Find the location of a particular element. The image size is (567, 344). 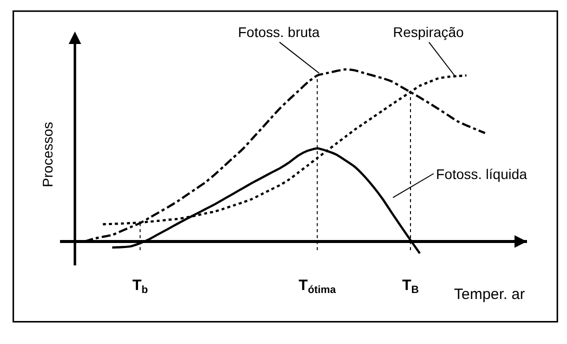

x-axis-title: Temper. ar is located at coordinates (489, 294).